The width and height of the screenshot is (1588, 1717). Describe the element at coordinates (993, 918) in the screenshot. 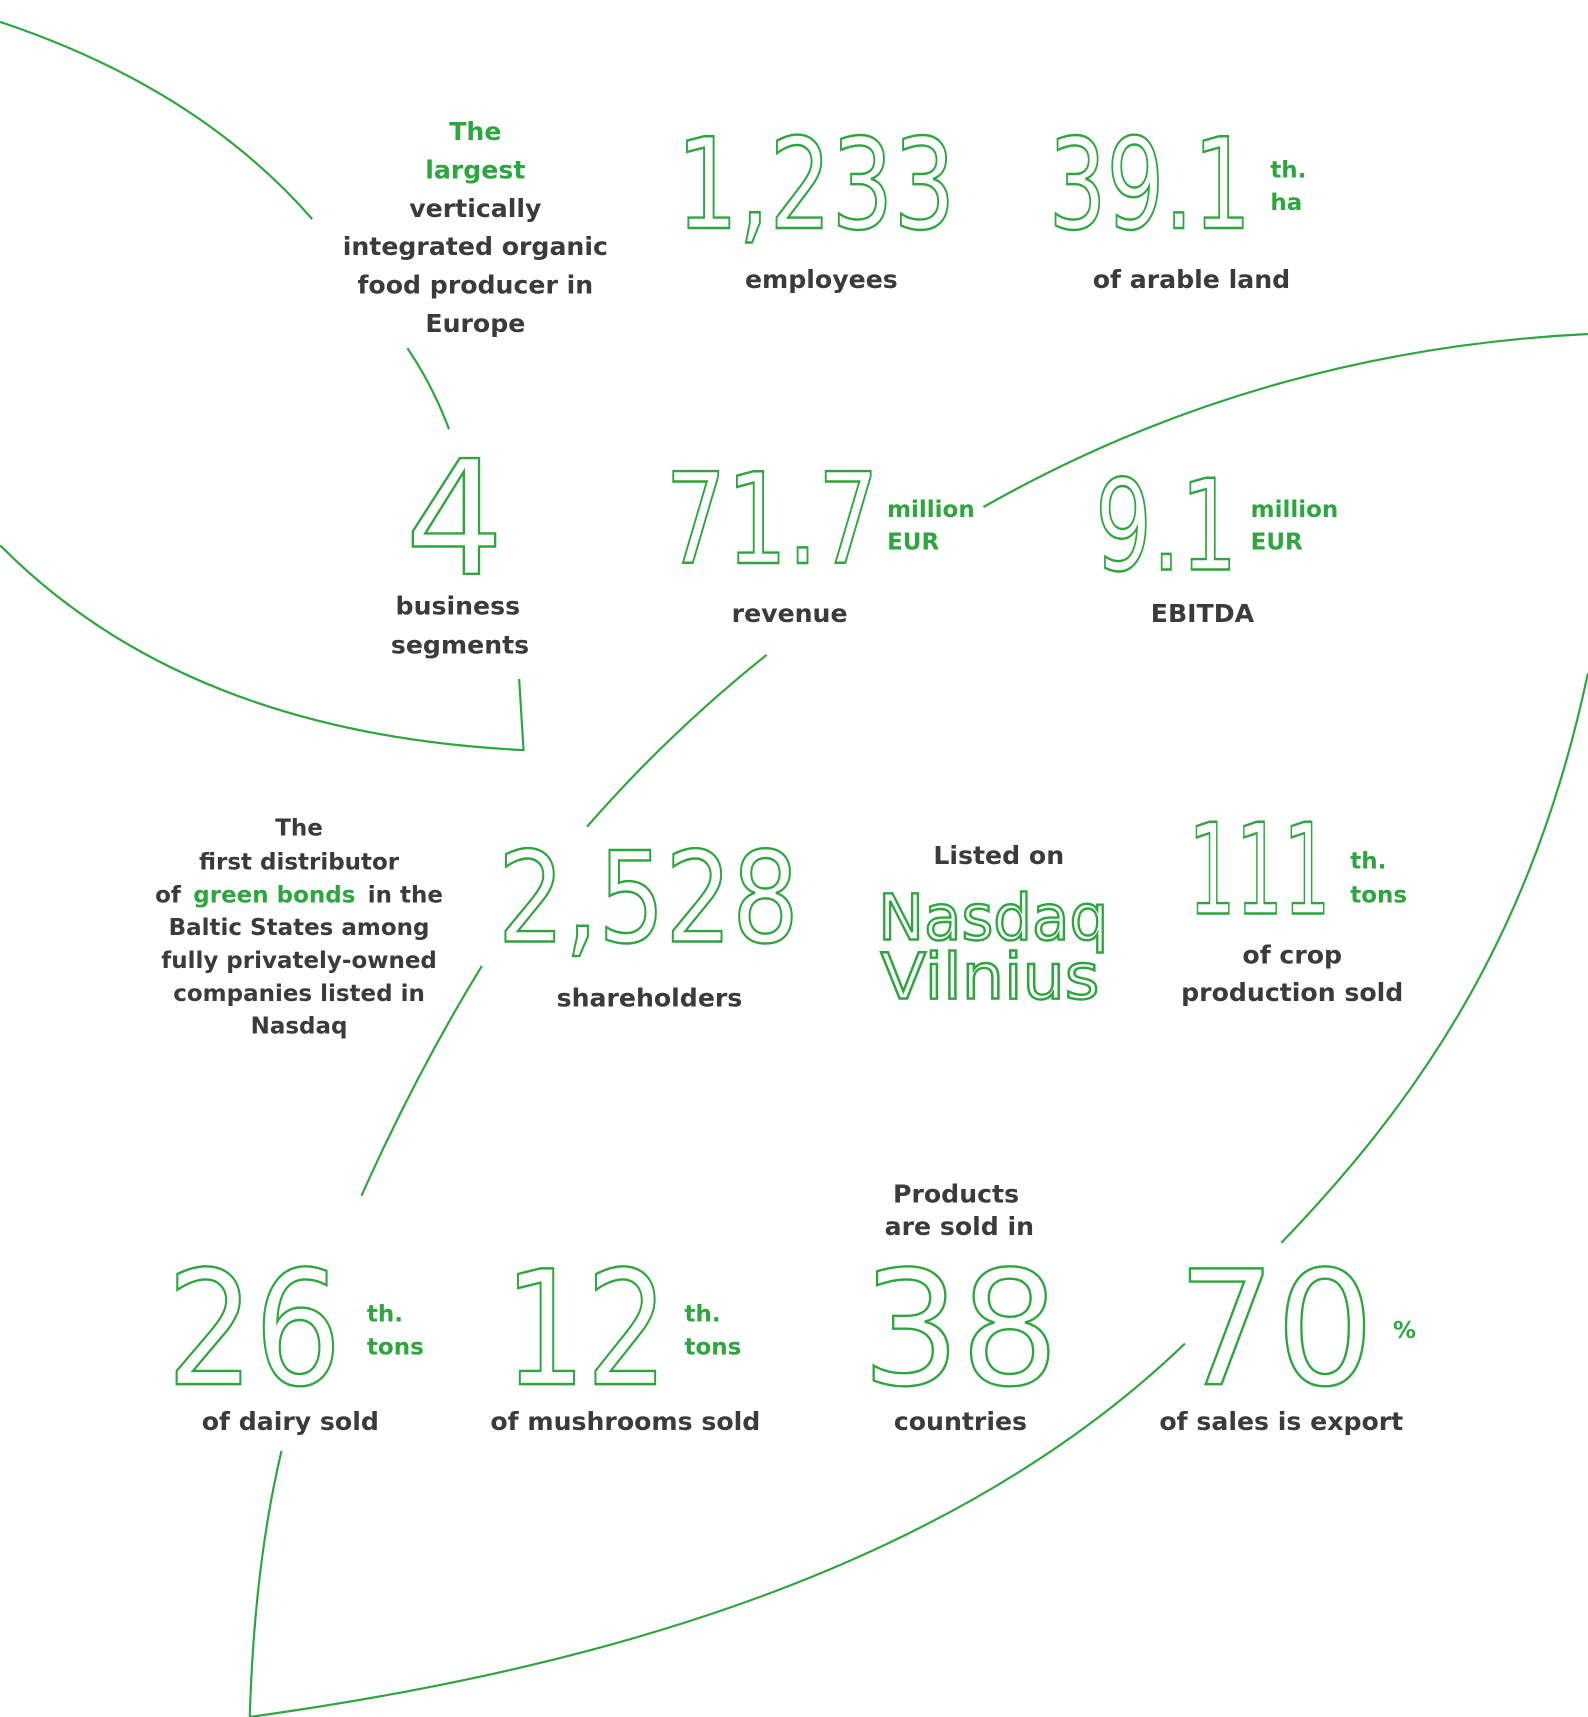

I see `listing-name: Nasdaq` at that location.